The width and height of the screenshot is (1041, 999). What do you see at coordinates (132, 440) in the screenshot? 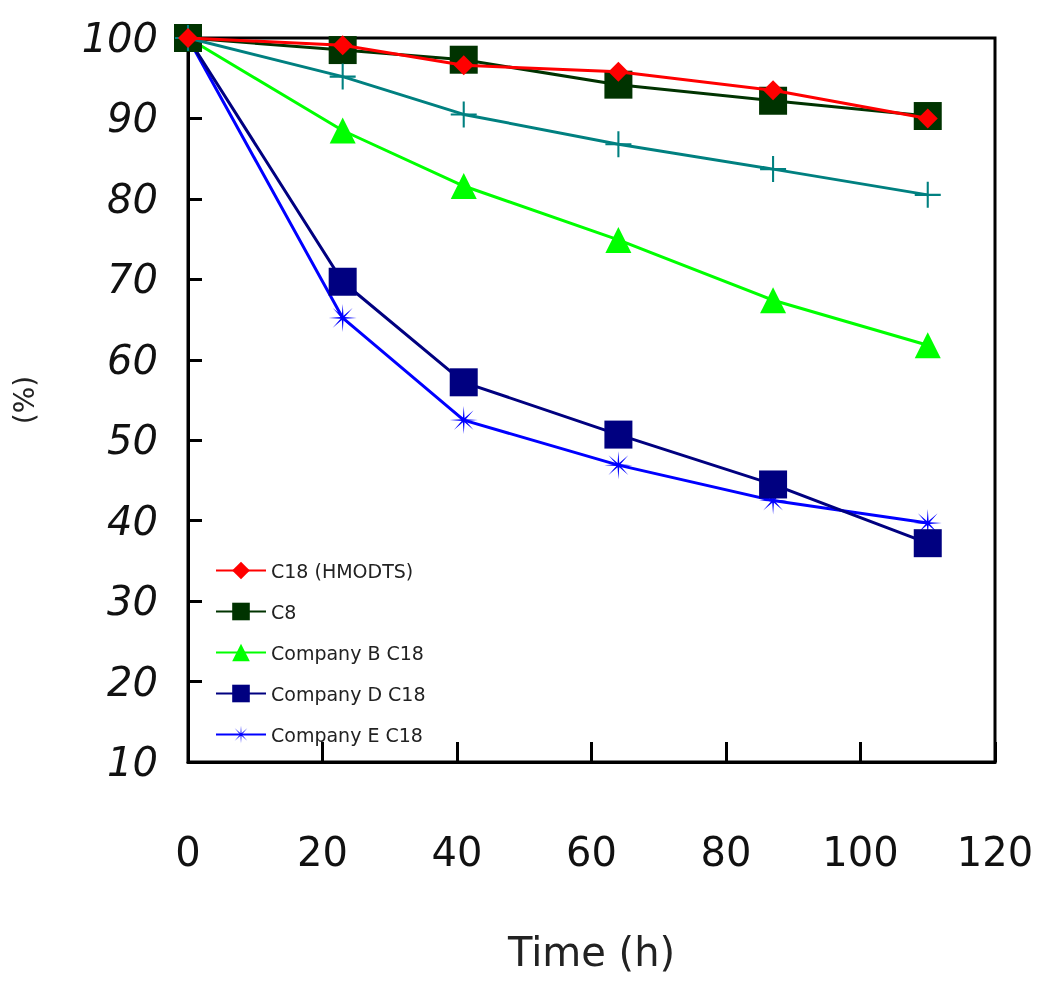
I see `y-tick-label: 50` at bounding box center [132, 440].